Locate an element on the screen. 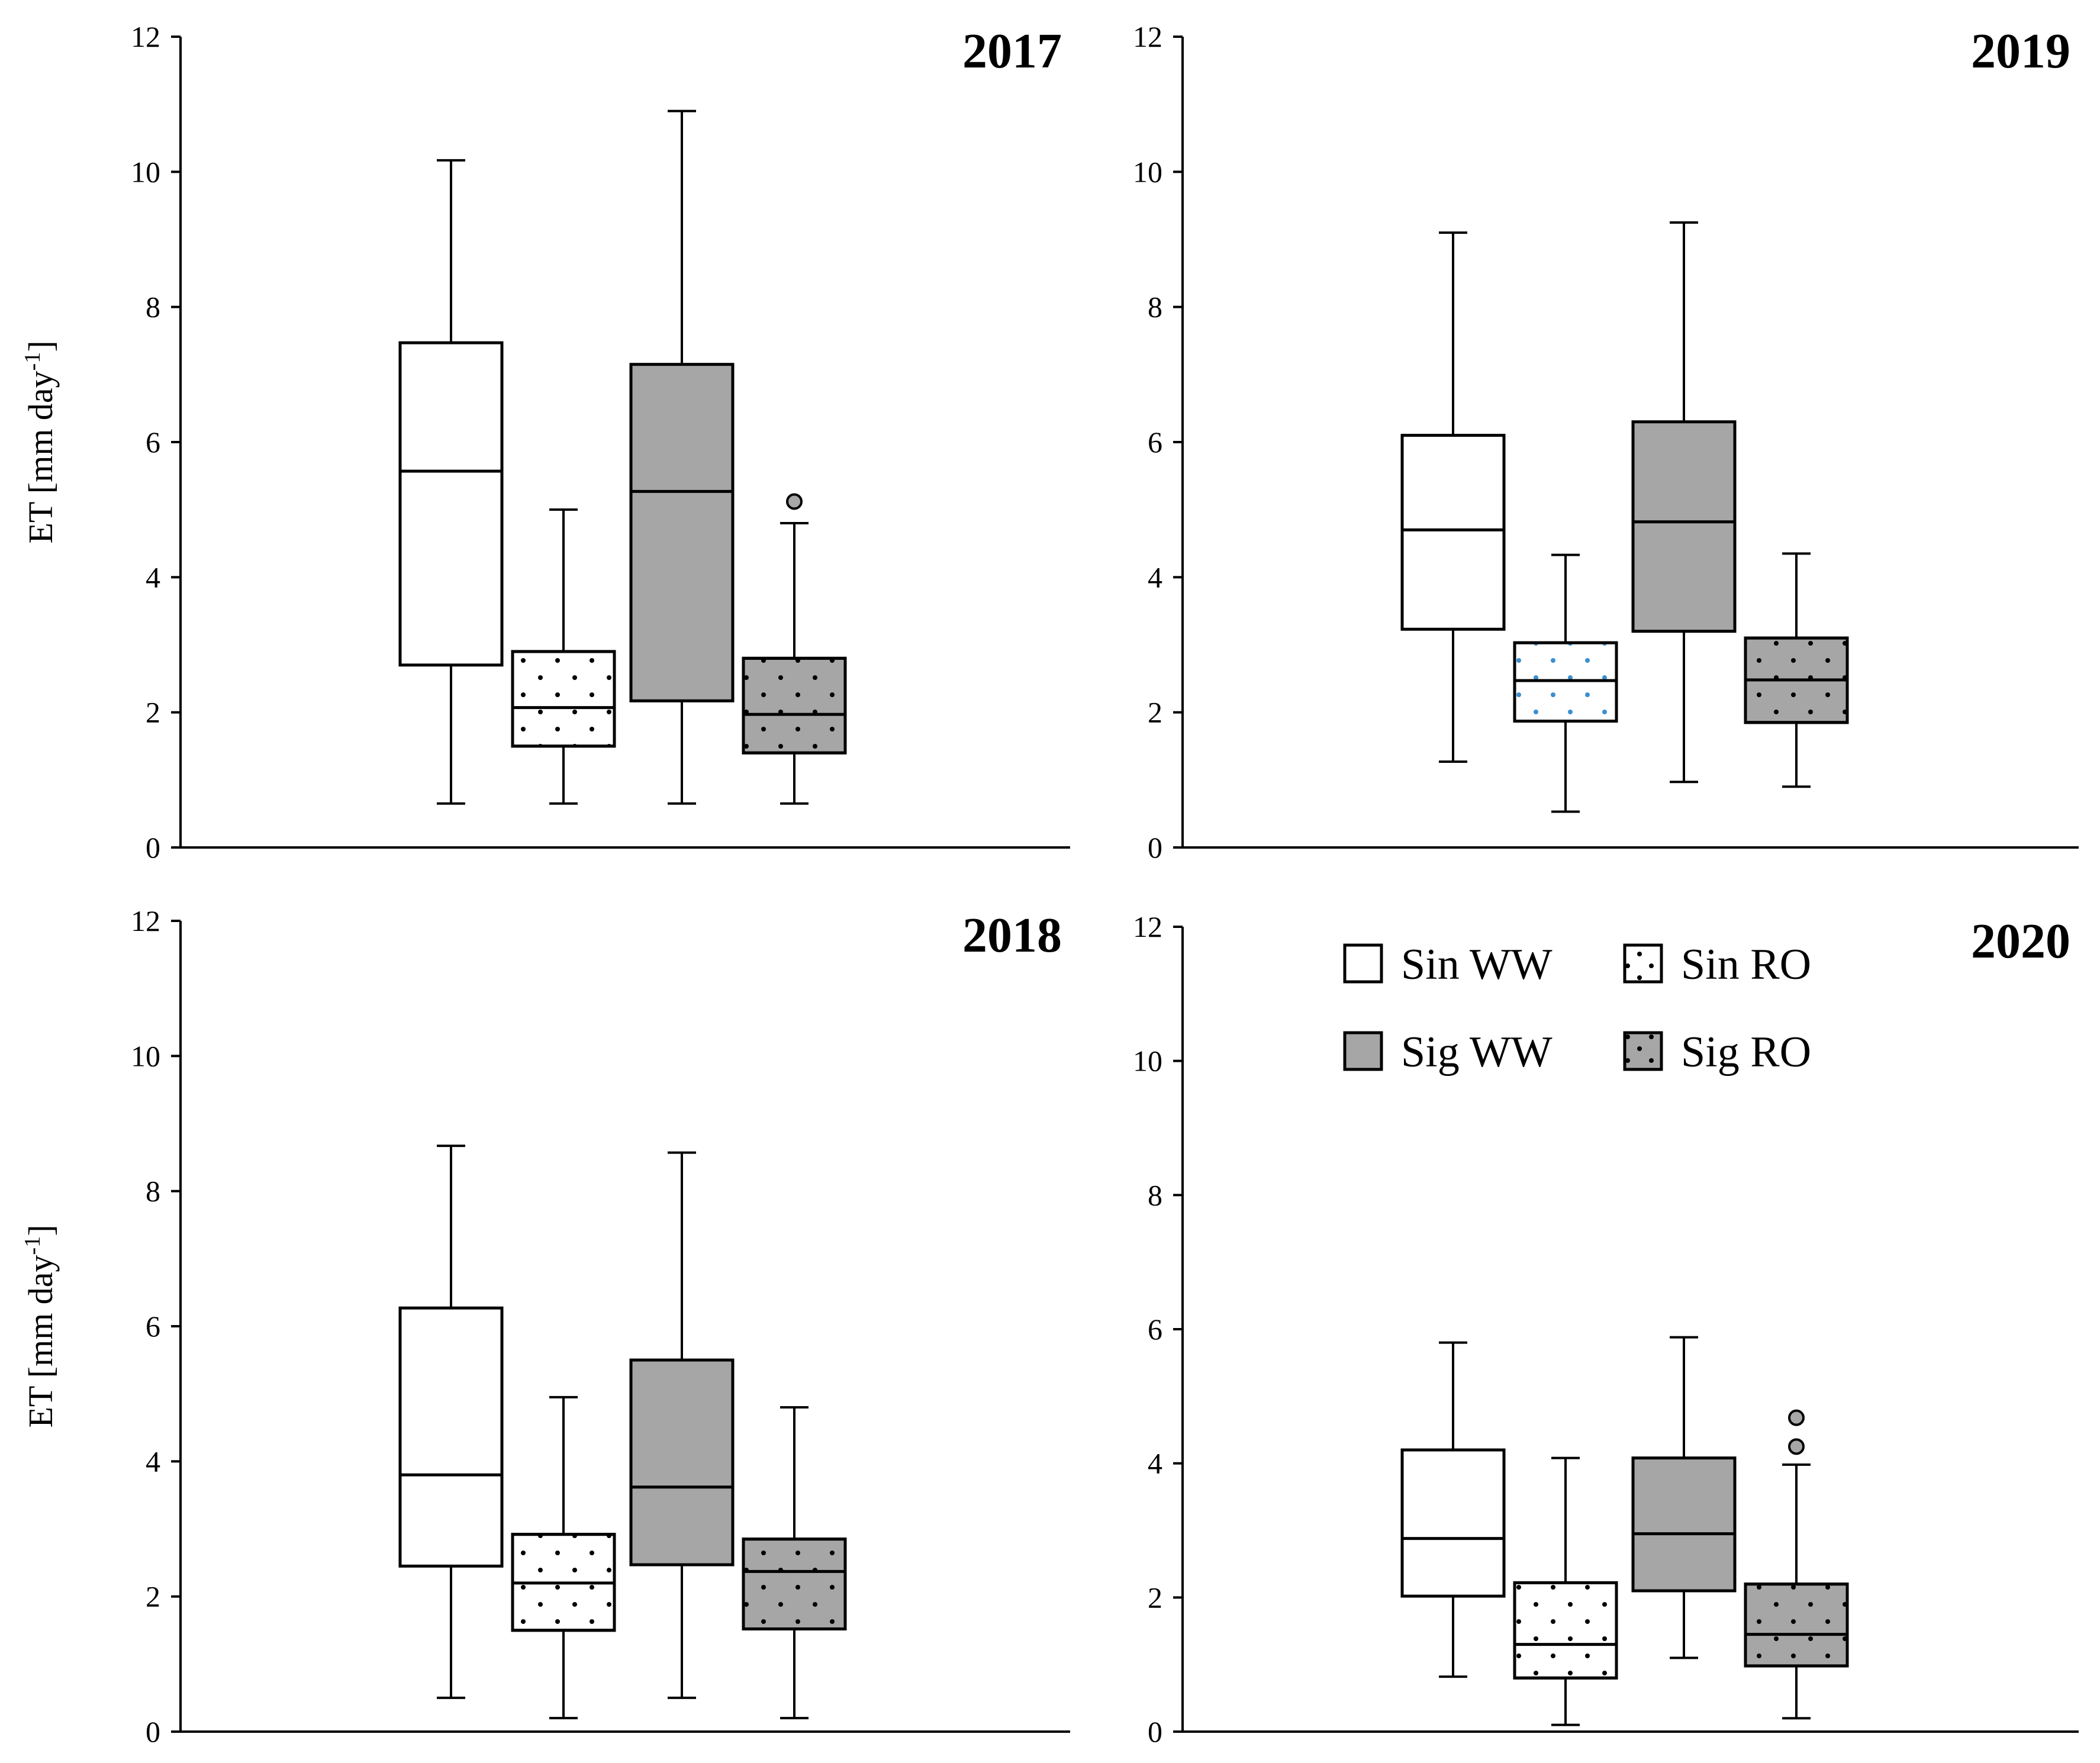 The width and height of the screenshot is (2100, 1763). legend-item-sin-ww: Sin WW is located at coordinates (1448, 964).